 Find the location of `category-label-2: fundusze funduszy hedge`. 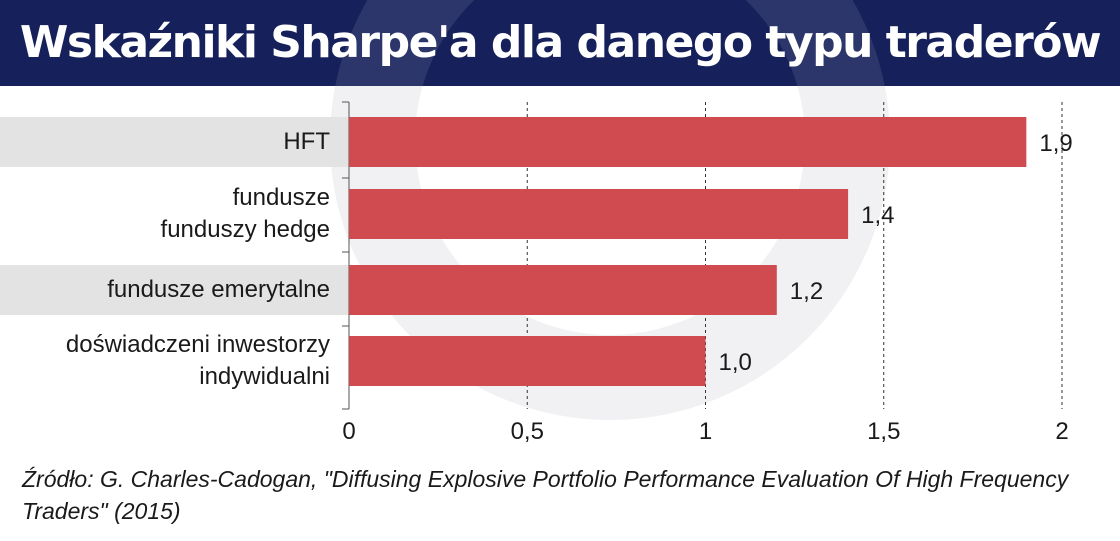

category-label-2: fundusze funduszy hedge is located at coordinates (245, 213).